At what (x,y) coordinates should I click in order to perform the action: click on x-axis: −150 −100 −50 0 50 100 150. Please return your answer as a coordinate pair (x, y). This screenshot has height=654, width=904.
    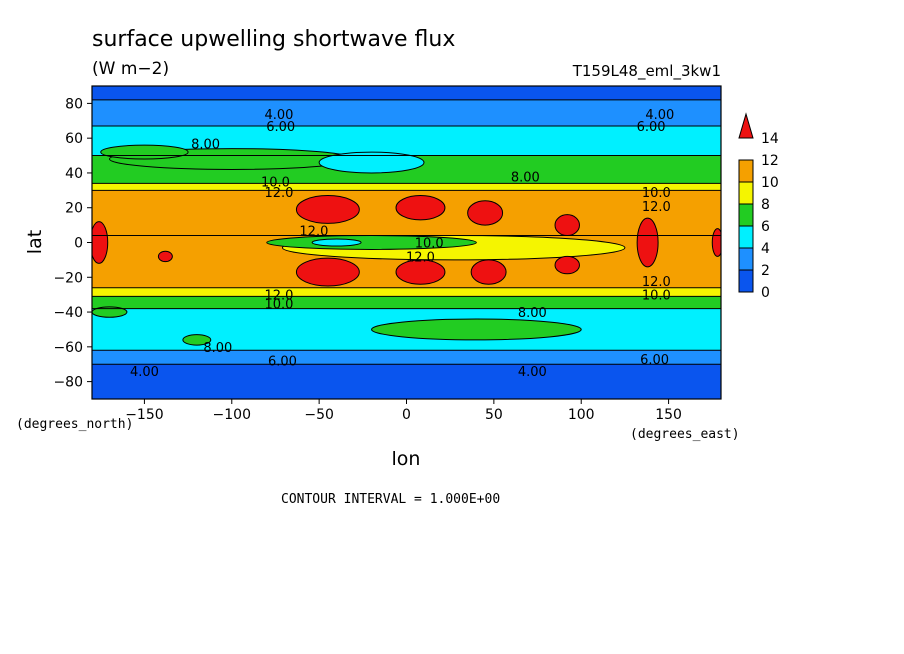
    Looking at the image, I should click on (403, 411).